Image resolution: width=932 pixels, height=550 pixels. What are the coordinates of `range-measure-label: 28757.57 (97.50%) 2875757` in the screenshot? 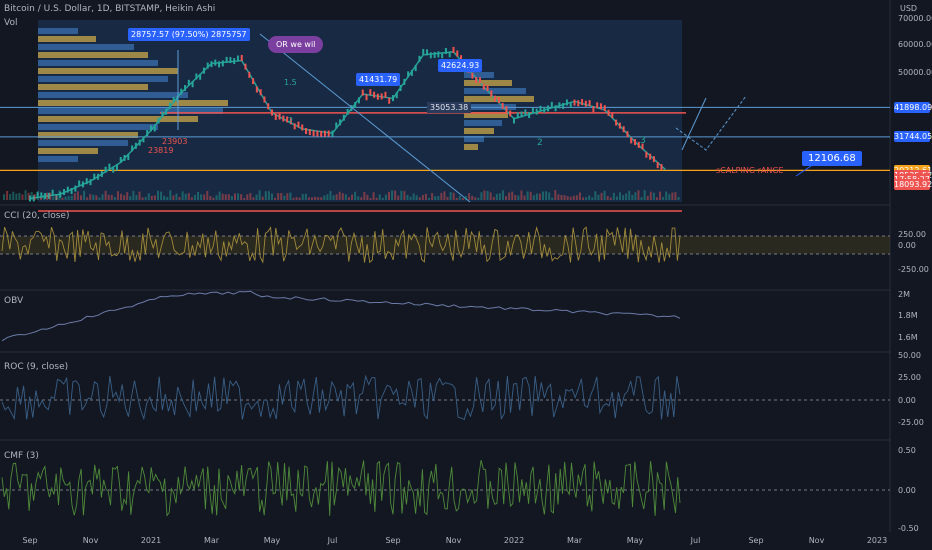 It's located at (189, 34).